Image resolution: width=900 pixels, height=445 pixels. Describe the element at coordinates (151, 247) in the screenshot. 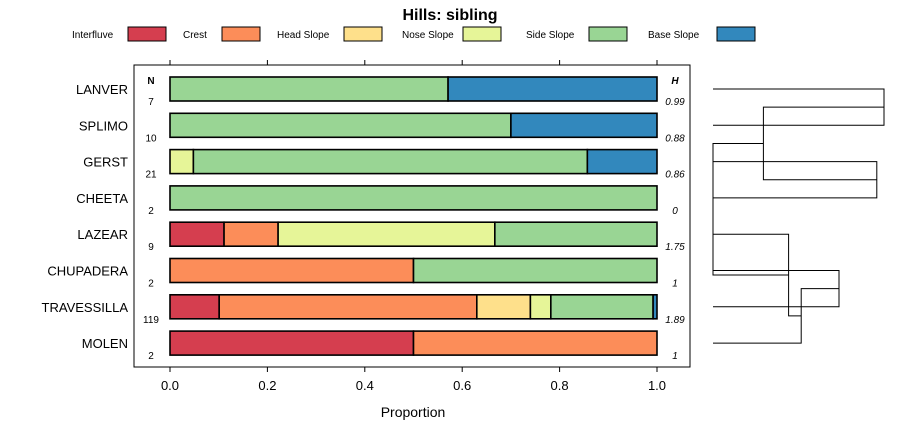

I see `n-value-lazear: 9` at that location.